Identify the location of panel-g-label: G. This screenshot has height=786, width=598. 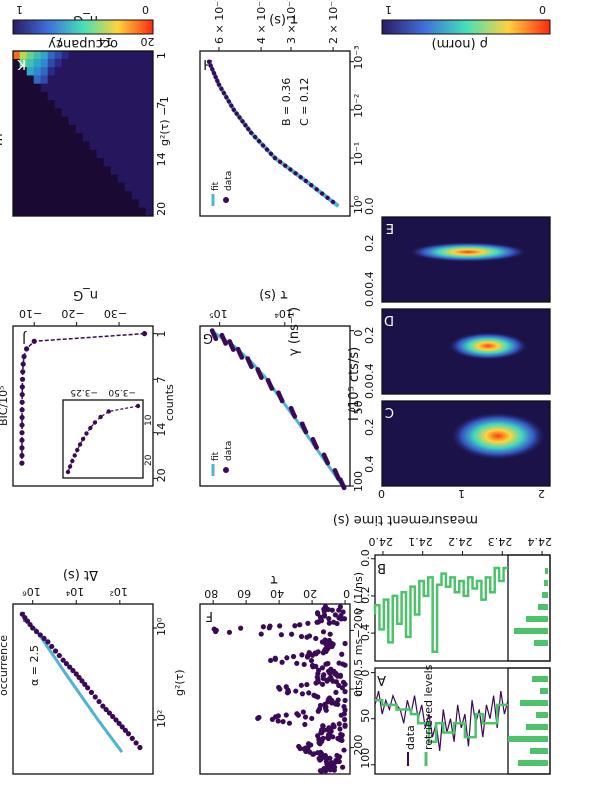
(208, 337).